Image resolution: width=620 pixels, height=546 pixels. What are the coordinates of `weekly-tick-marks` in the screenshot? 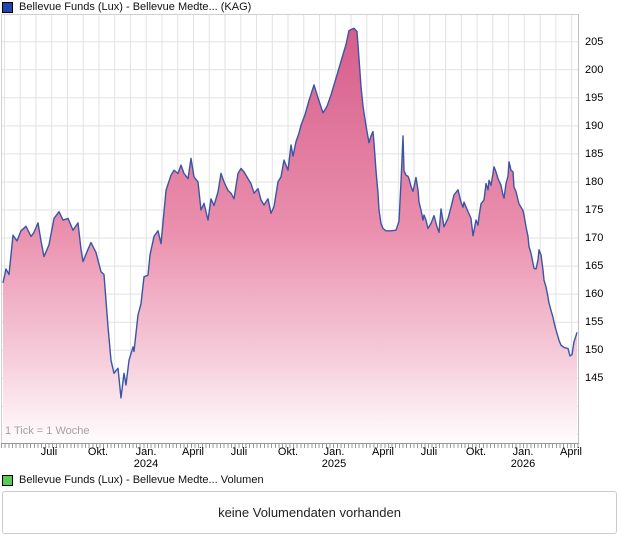 It's located at (290, 446).